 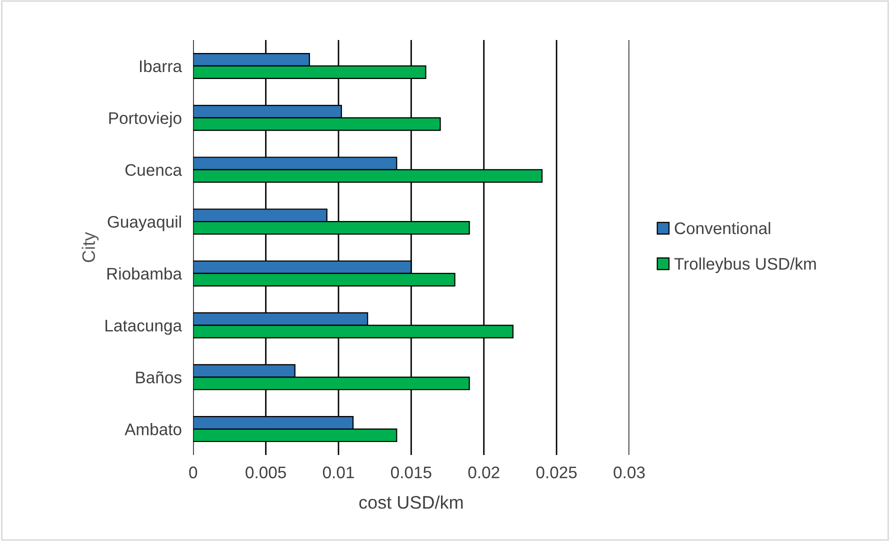 What do you see at coordinates (144, 224) in the screenshot?
I see `y-tick-label: Guayaquil` at bounding box center [144, 224].